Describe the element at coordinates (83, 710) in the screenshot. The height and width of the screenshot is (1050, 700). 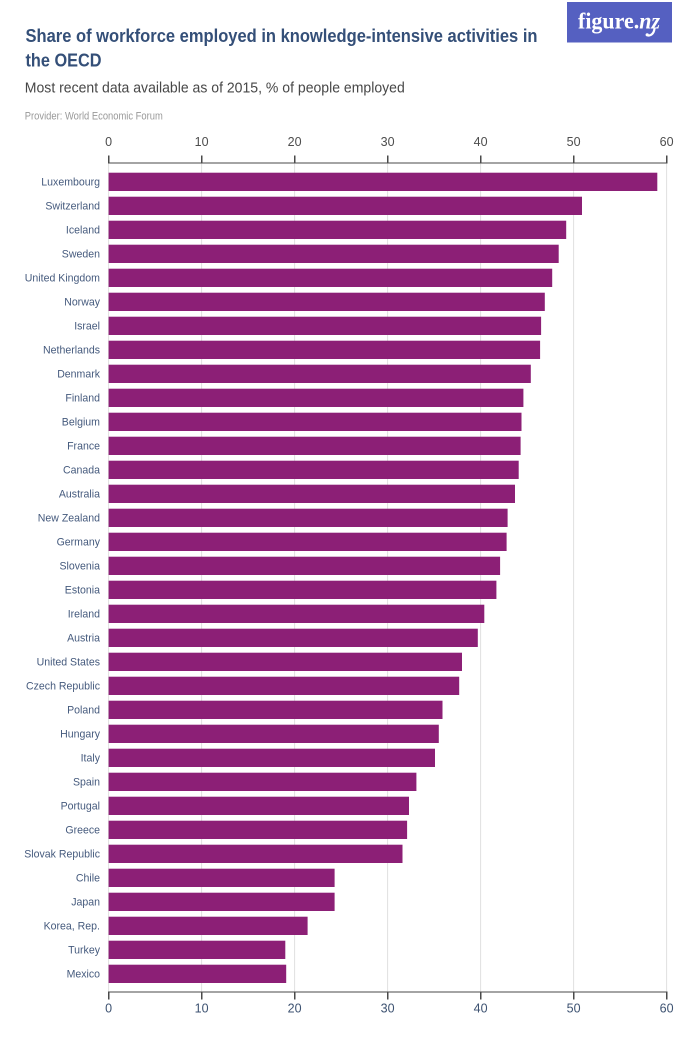
I see `svg-text: Poland` at that location.